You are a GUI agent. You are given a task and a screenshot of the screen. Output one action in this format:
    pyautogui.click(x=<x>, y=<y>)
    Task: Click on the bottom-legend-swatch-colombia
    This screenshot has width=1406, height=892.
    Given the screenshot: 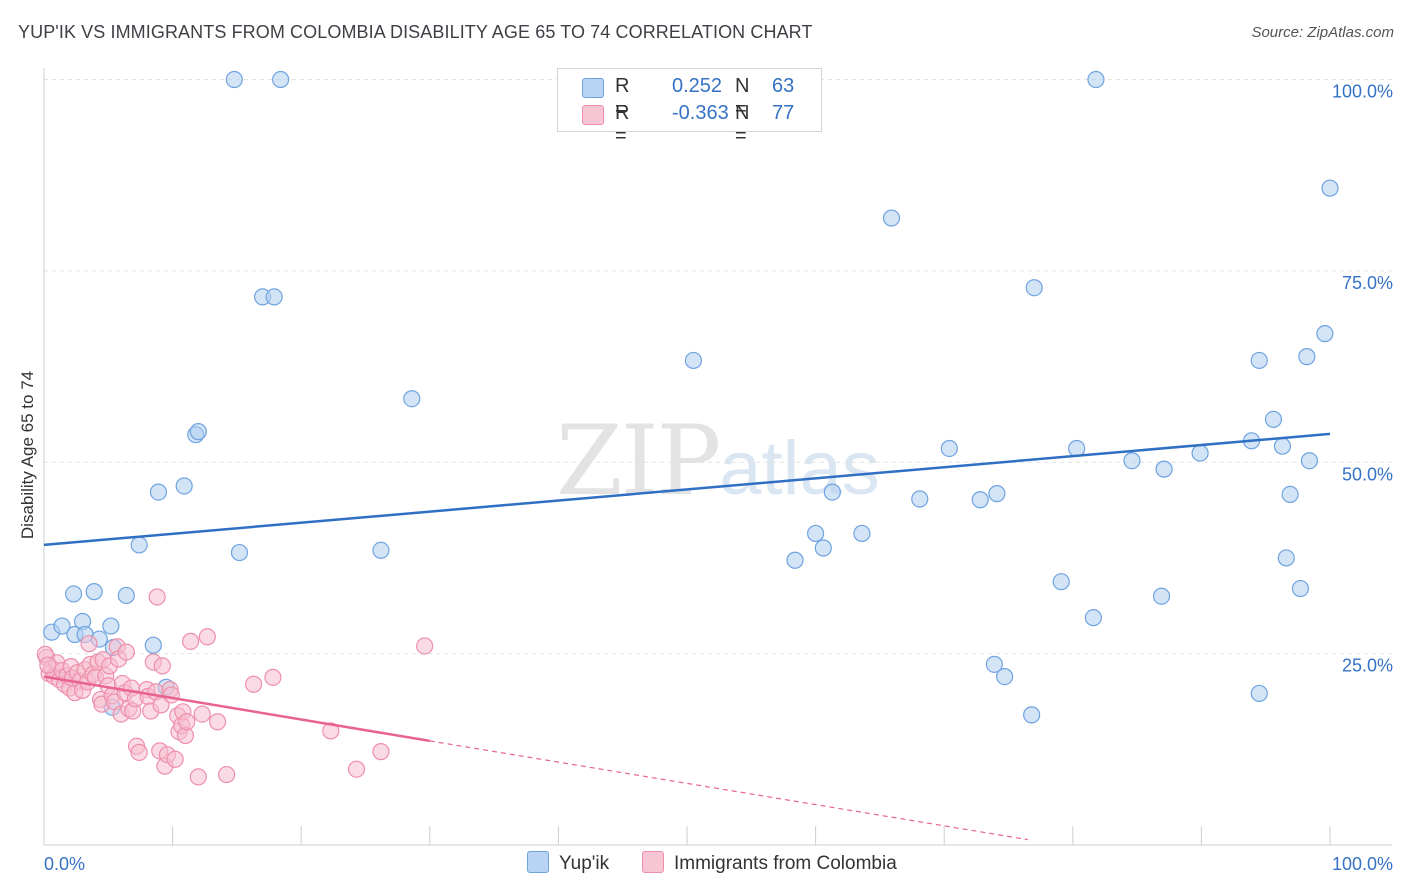 What is the action you would take?
    pyautogui.click(x=653, y=862)
    